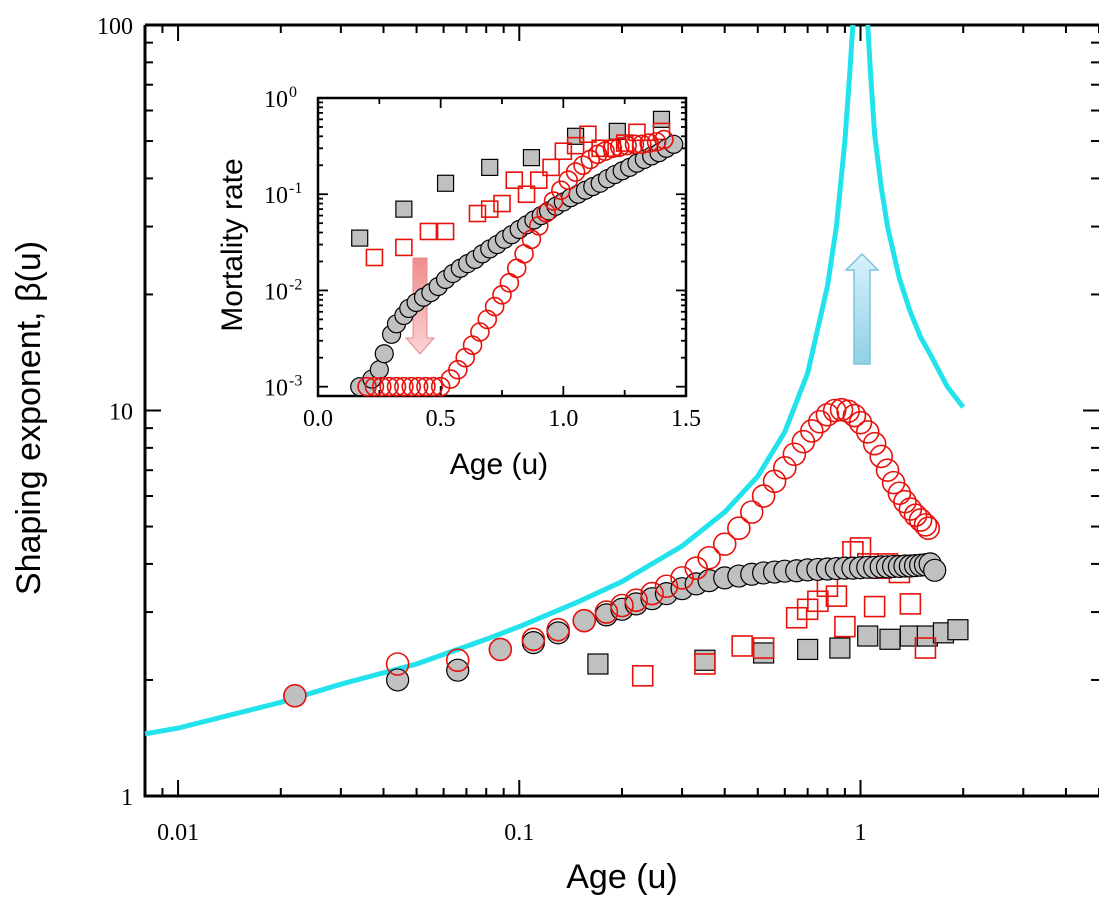 Image resolution: width=1099 pixels, height=902 pixels. I want to click on main-x-tick-label: 0.1, so click(519, 833).